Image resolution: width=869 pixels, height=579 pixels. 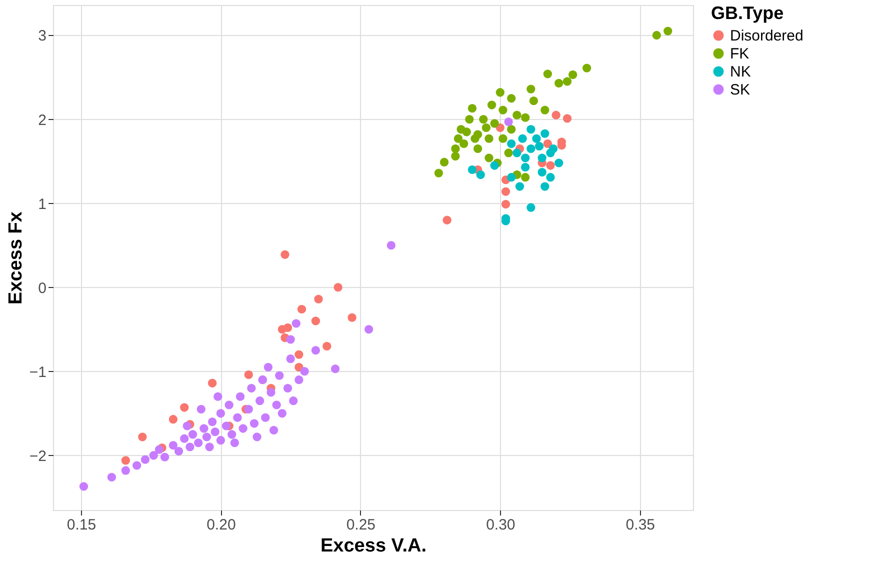 I want to click on legend-label: NK, so click(x=740, y=72).